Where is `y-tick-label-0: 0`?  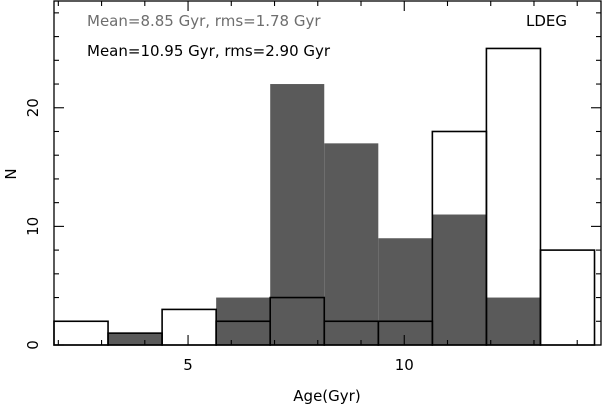 y-tick-label-0: 0 is located at coordinates (33, 345).